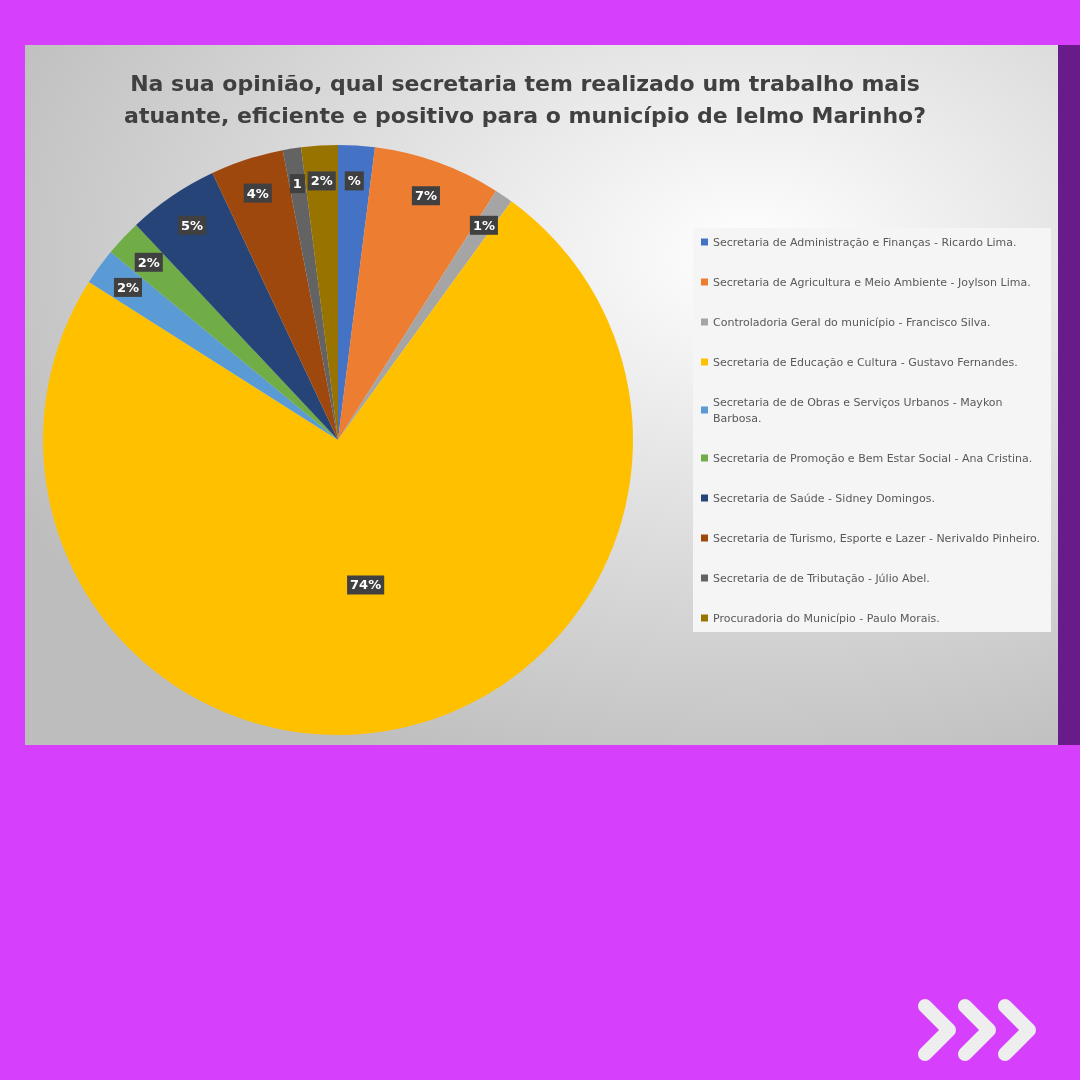 This screenshot has height=1080, width=1080. Describe the element at coordinates (525, 99) in the screenshot. I see `chart-title: Na sua opinião, qual secretaria tem realizado um trabalho mais atuante, eficiente e positivo para o município de Ielmo Marinho?` at that location.